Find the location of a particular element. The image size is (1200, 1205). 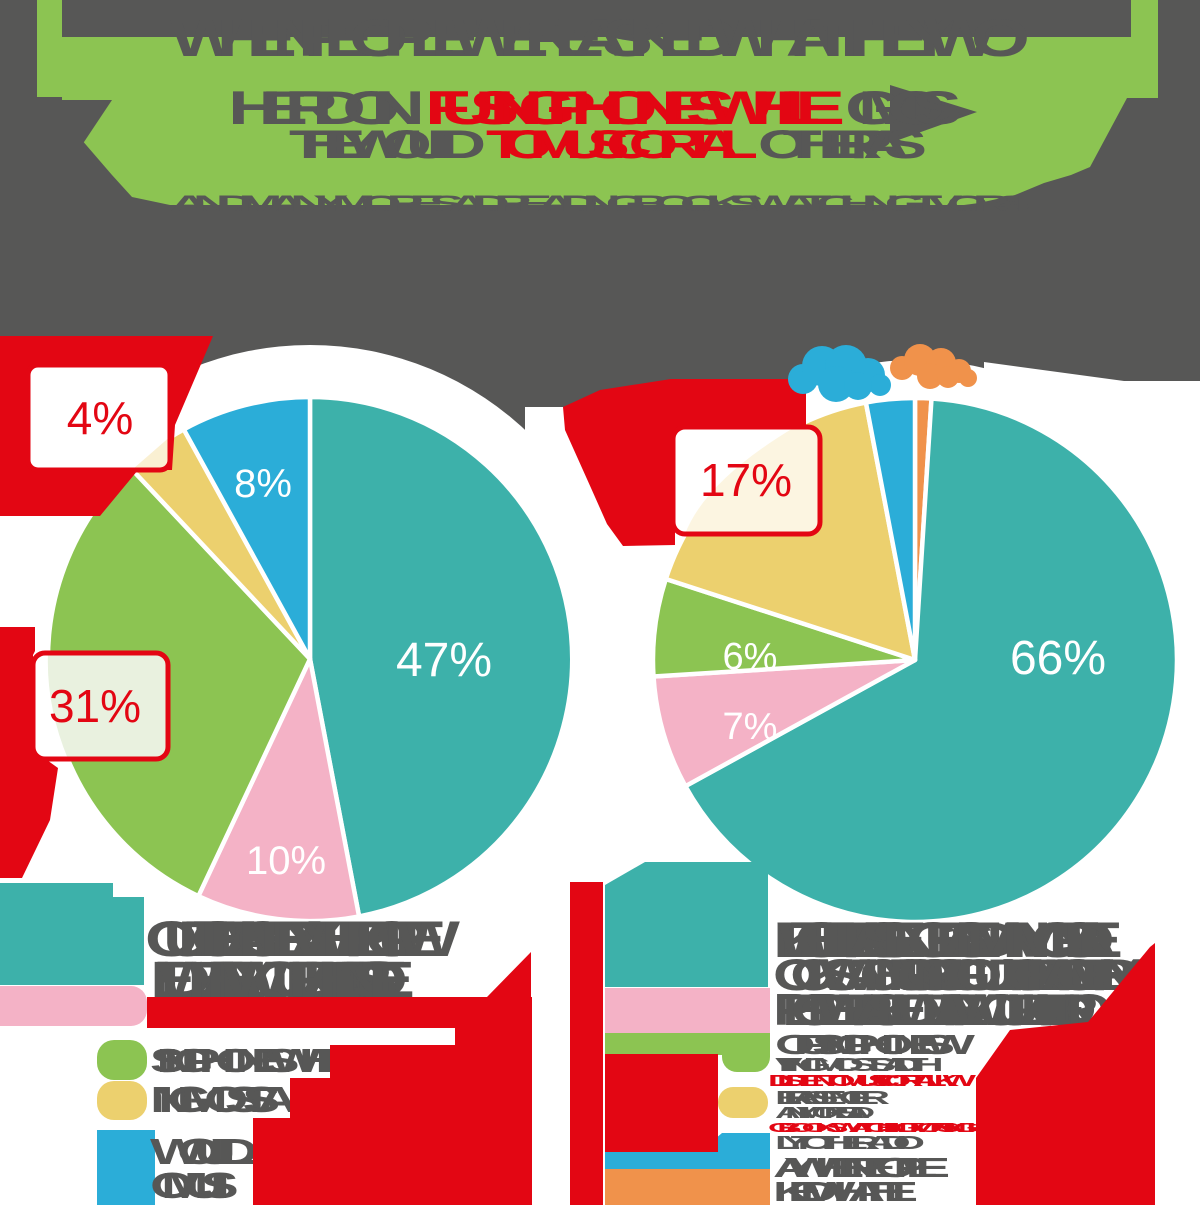

svg-text: 66% is located at coordinates (1058, 658).